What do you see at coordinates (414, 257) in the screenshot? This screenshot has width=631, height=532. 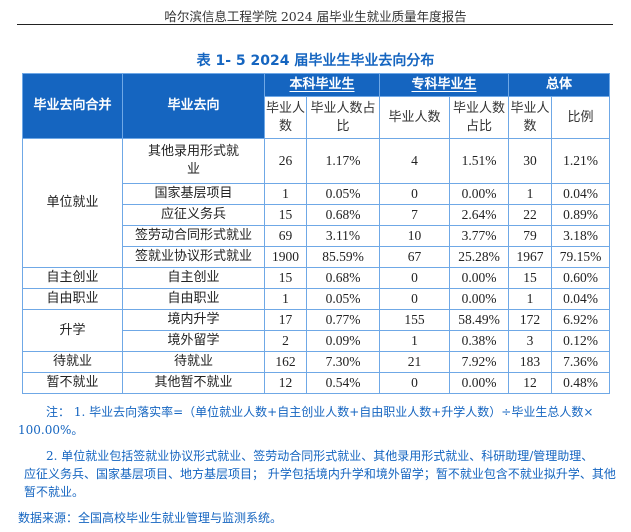 I see `jc-count-cell: 67` at bounding box center [414, 257].